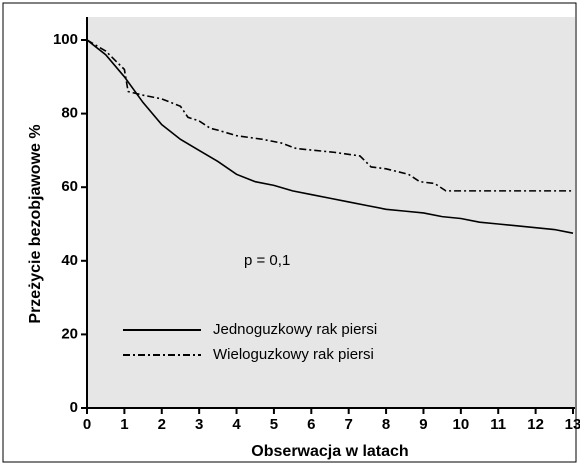  Describe the element at coordinates (35, 223) in the screenshot. I see `y-axis-label: Przeżycie bezobjawowe %` at that location.